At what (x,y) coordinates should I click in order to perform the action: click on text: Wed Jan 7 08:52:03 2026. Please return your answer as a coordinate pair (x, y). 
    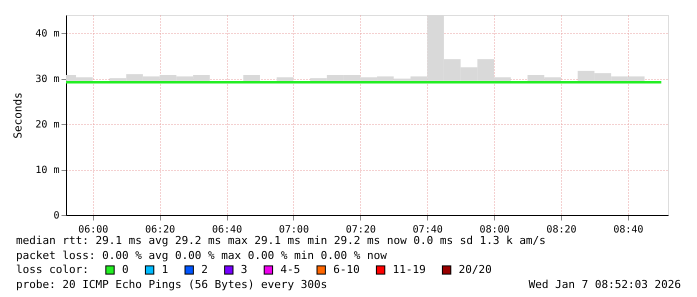
    Looking at the image, I should click on (604, 284).